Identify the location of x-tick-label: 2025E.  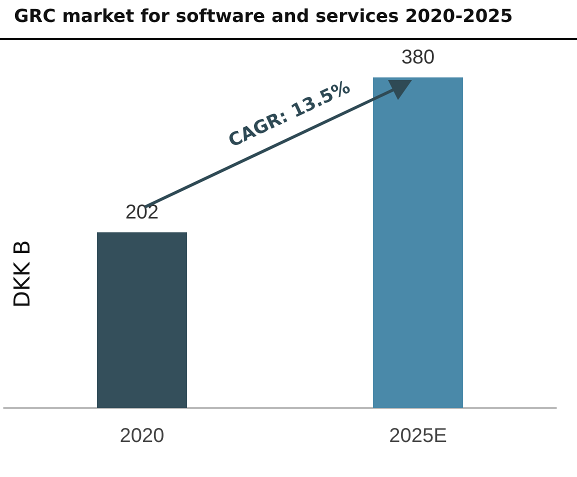
(418, 436).